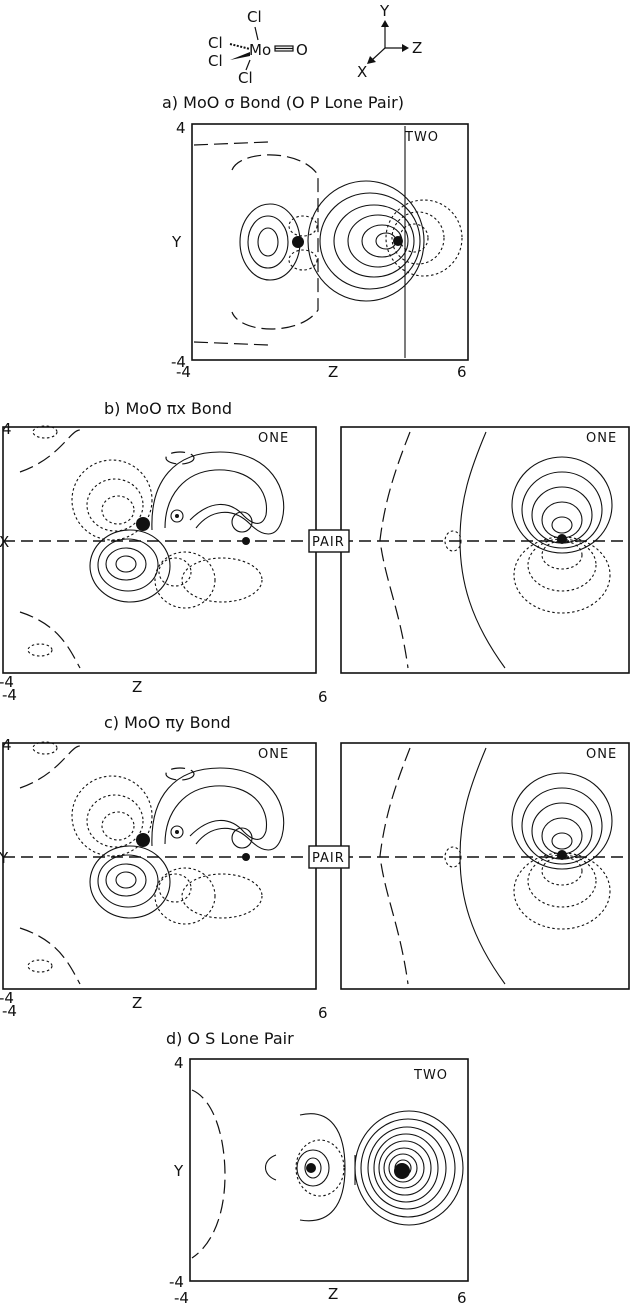 This screenshot has height=1312, width=631. What do you see at coordinates (7, 745) in the screenshot?
I see `panel-c-y-top: 4` at bounding box center [7, 745].